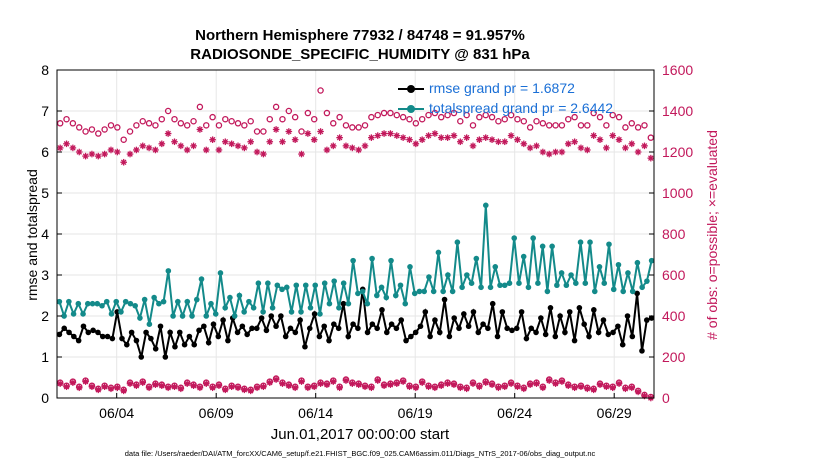  I want to click on y-tick-label-left: 8, so click(45, 70).